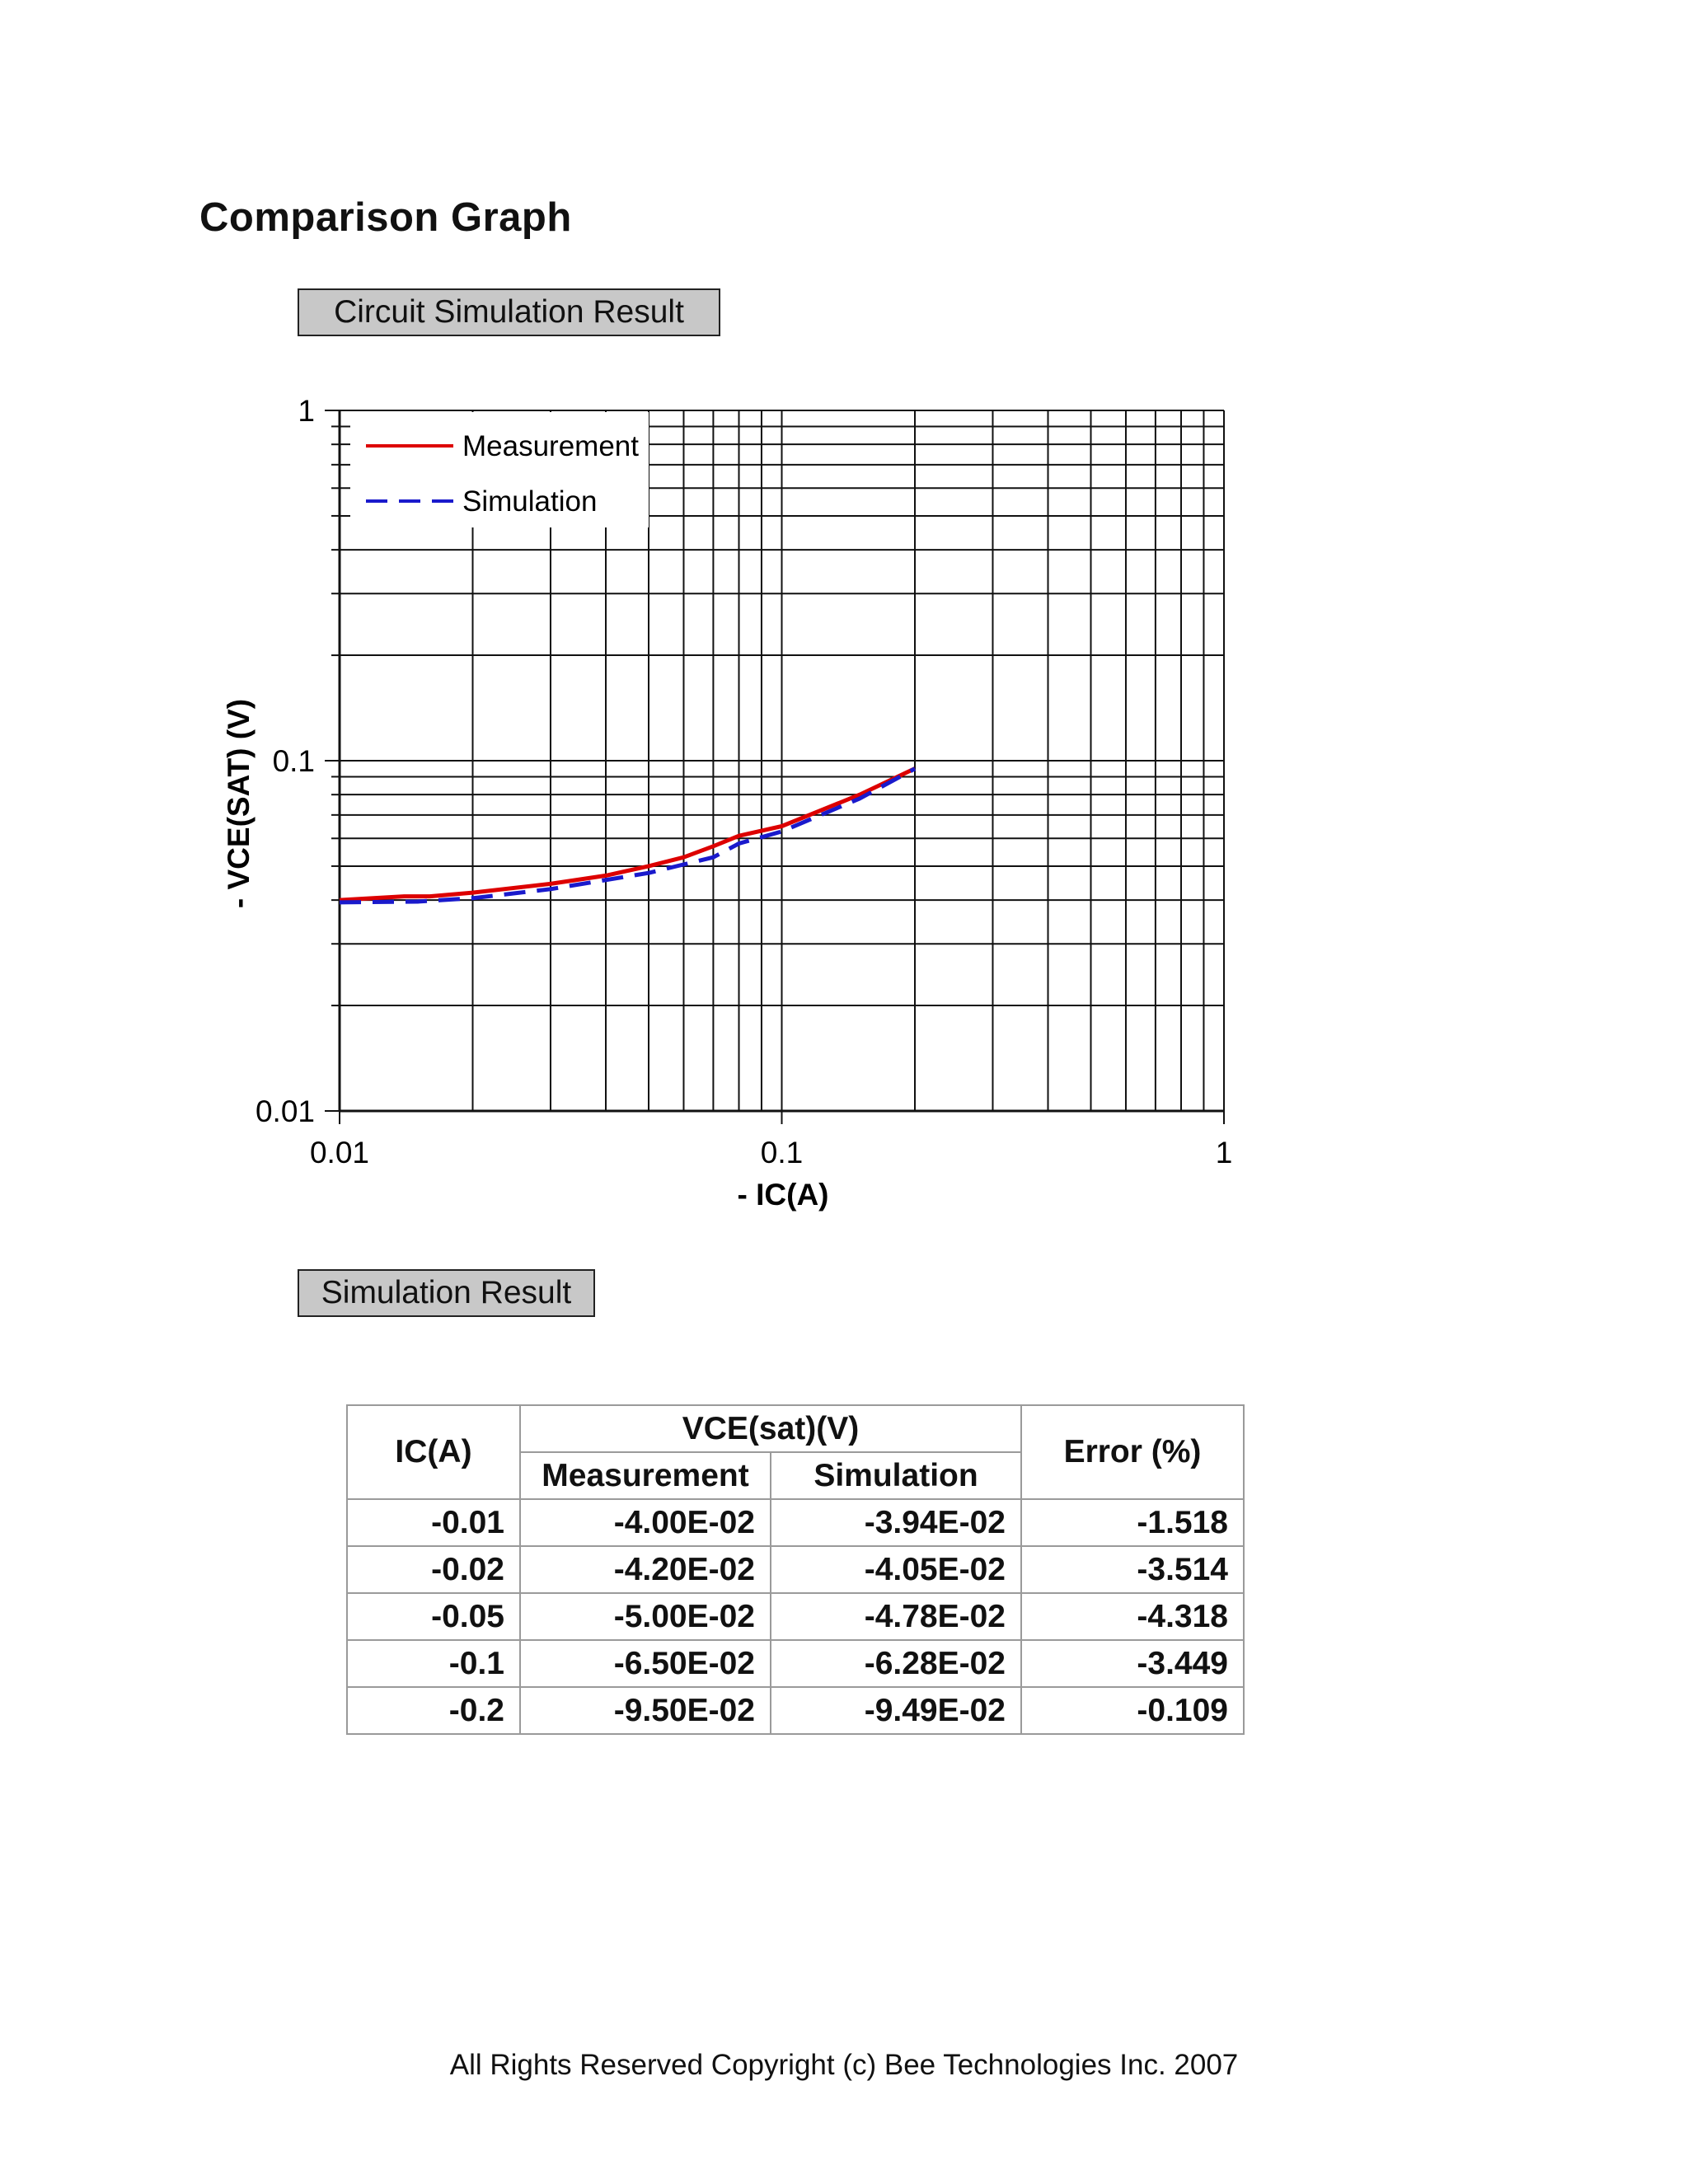  Describe the element at coordinates (645, 1710) in the screenshot. I see `cell-measurement: -9.50E-02` at that location.